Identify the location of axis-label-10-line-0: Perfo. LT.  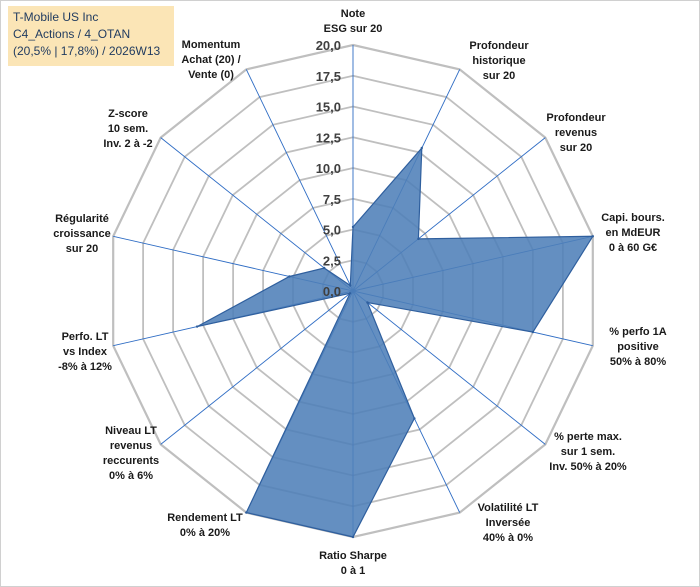
(85, 337).